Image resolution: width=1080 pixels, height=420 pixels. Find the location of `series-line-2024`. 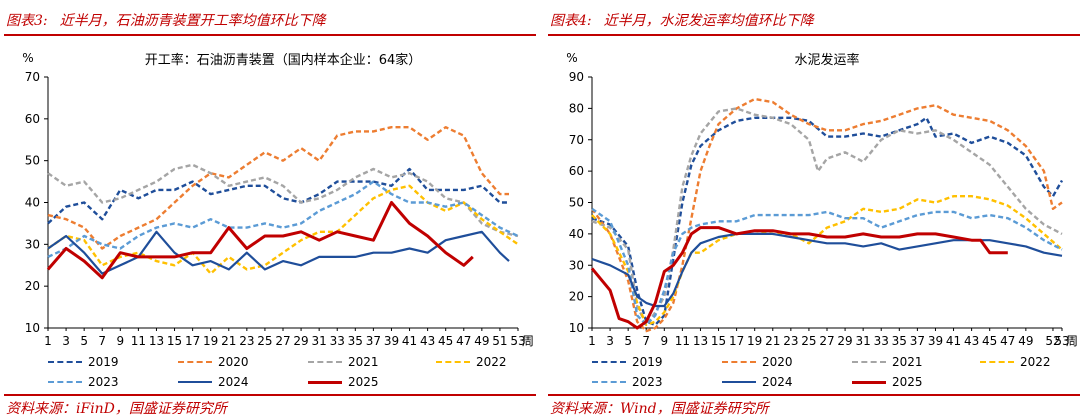

series-line-2024 is located at coordinates (278, 252).